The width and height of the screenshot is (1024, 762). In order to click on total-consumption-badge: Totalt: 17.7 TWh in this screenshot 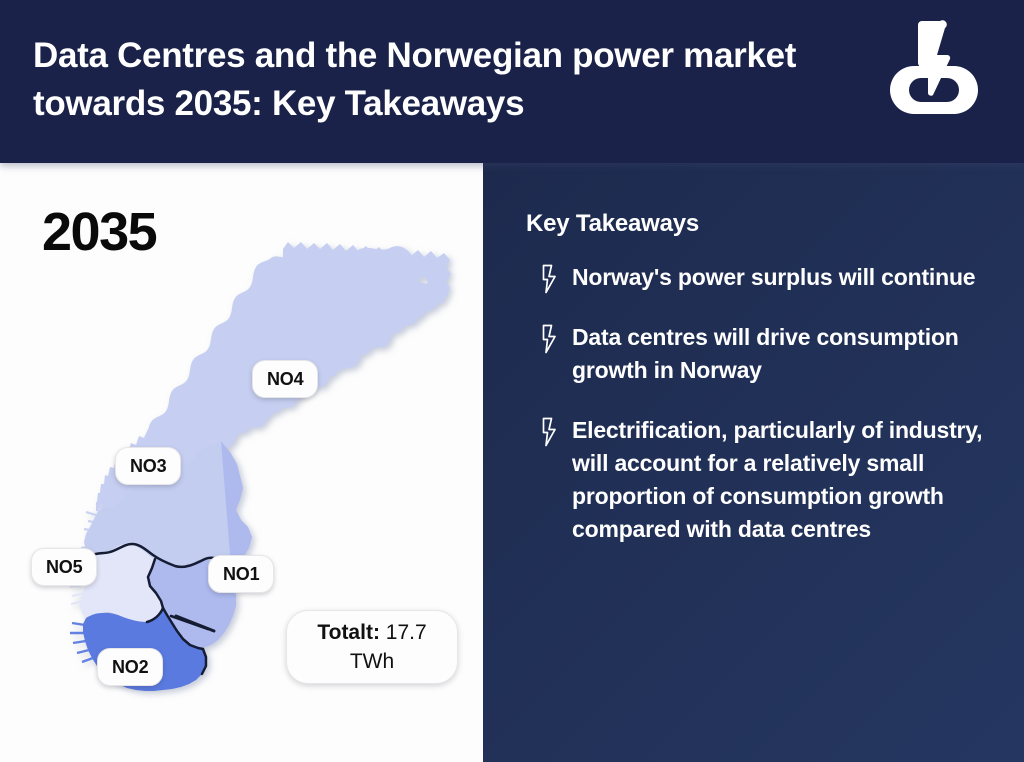, I will do `click(372, 647)`.